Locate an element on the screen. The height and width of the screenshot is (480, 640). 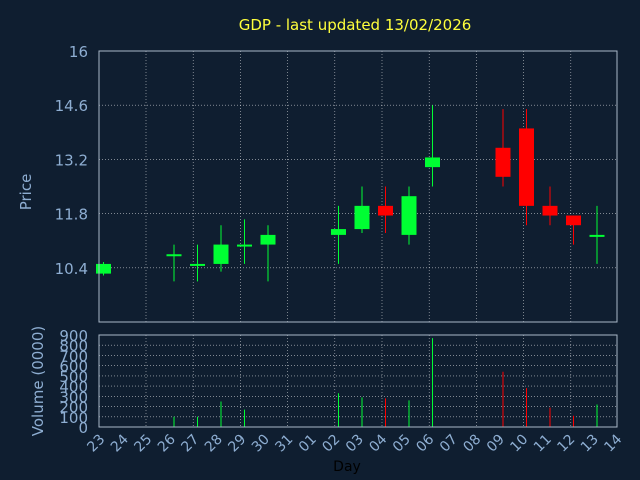
volume-axis-label: Volume (0000) is located at coordinates (38, 381).